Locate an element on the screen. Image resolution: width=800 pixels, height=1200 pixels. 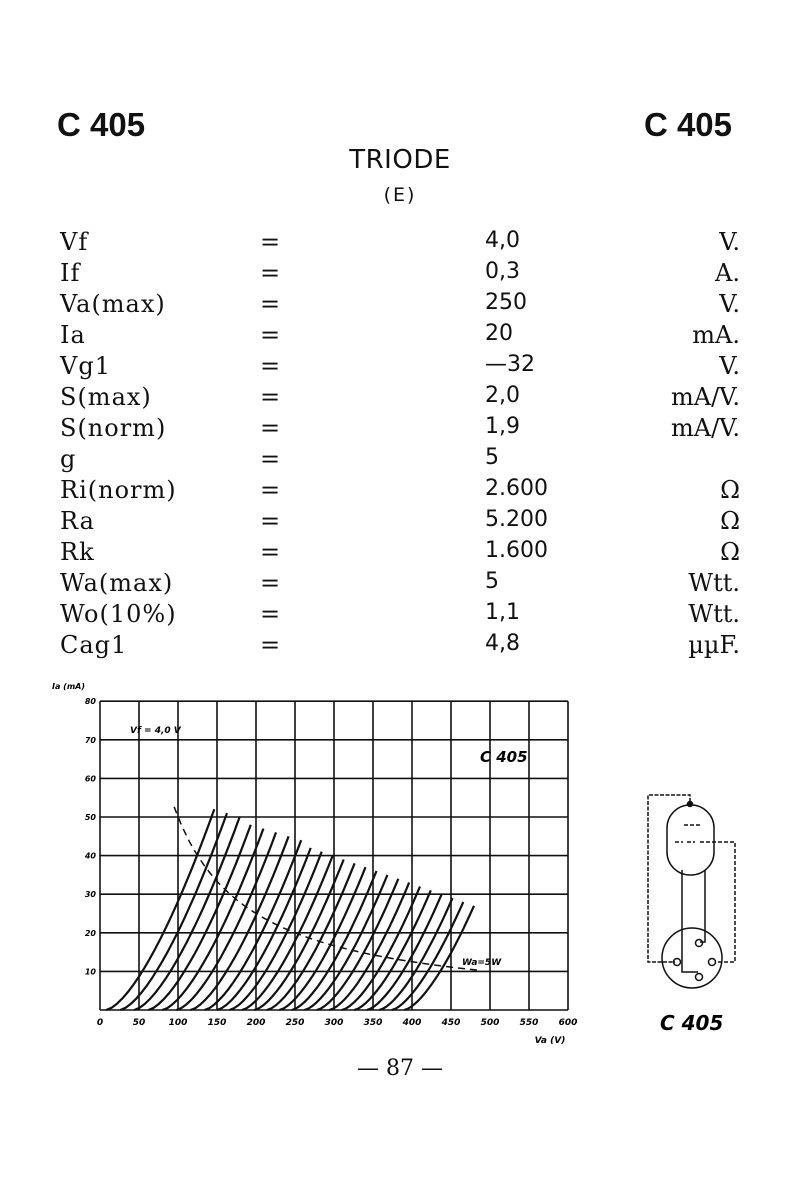
spec-label: Ra is located at coordinates (77, 521).